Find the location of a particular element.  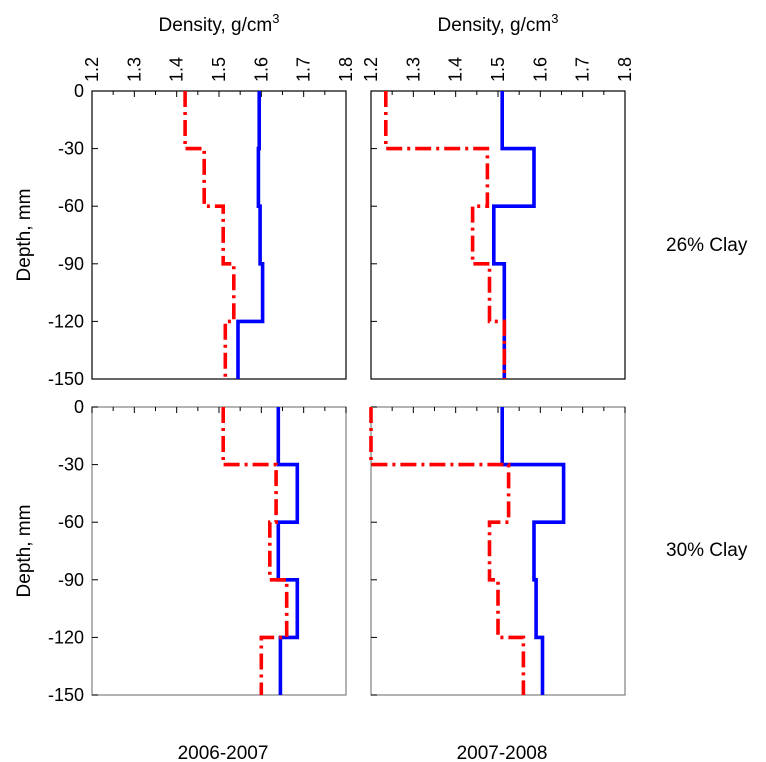

column-label: 2007-2008 is located at coordinates (502, 752).